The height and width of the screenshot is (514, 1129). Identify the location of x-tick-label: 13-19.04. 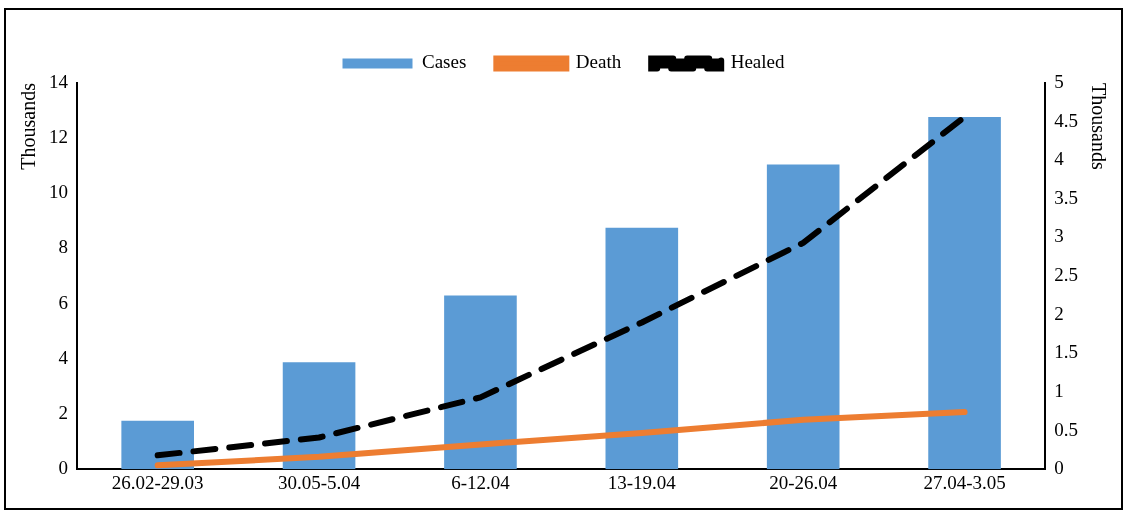
(642, 482).